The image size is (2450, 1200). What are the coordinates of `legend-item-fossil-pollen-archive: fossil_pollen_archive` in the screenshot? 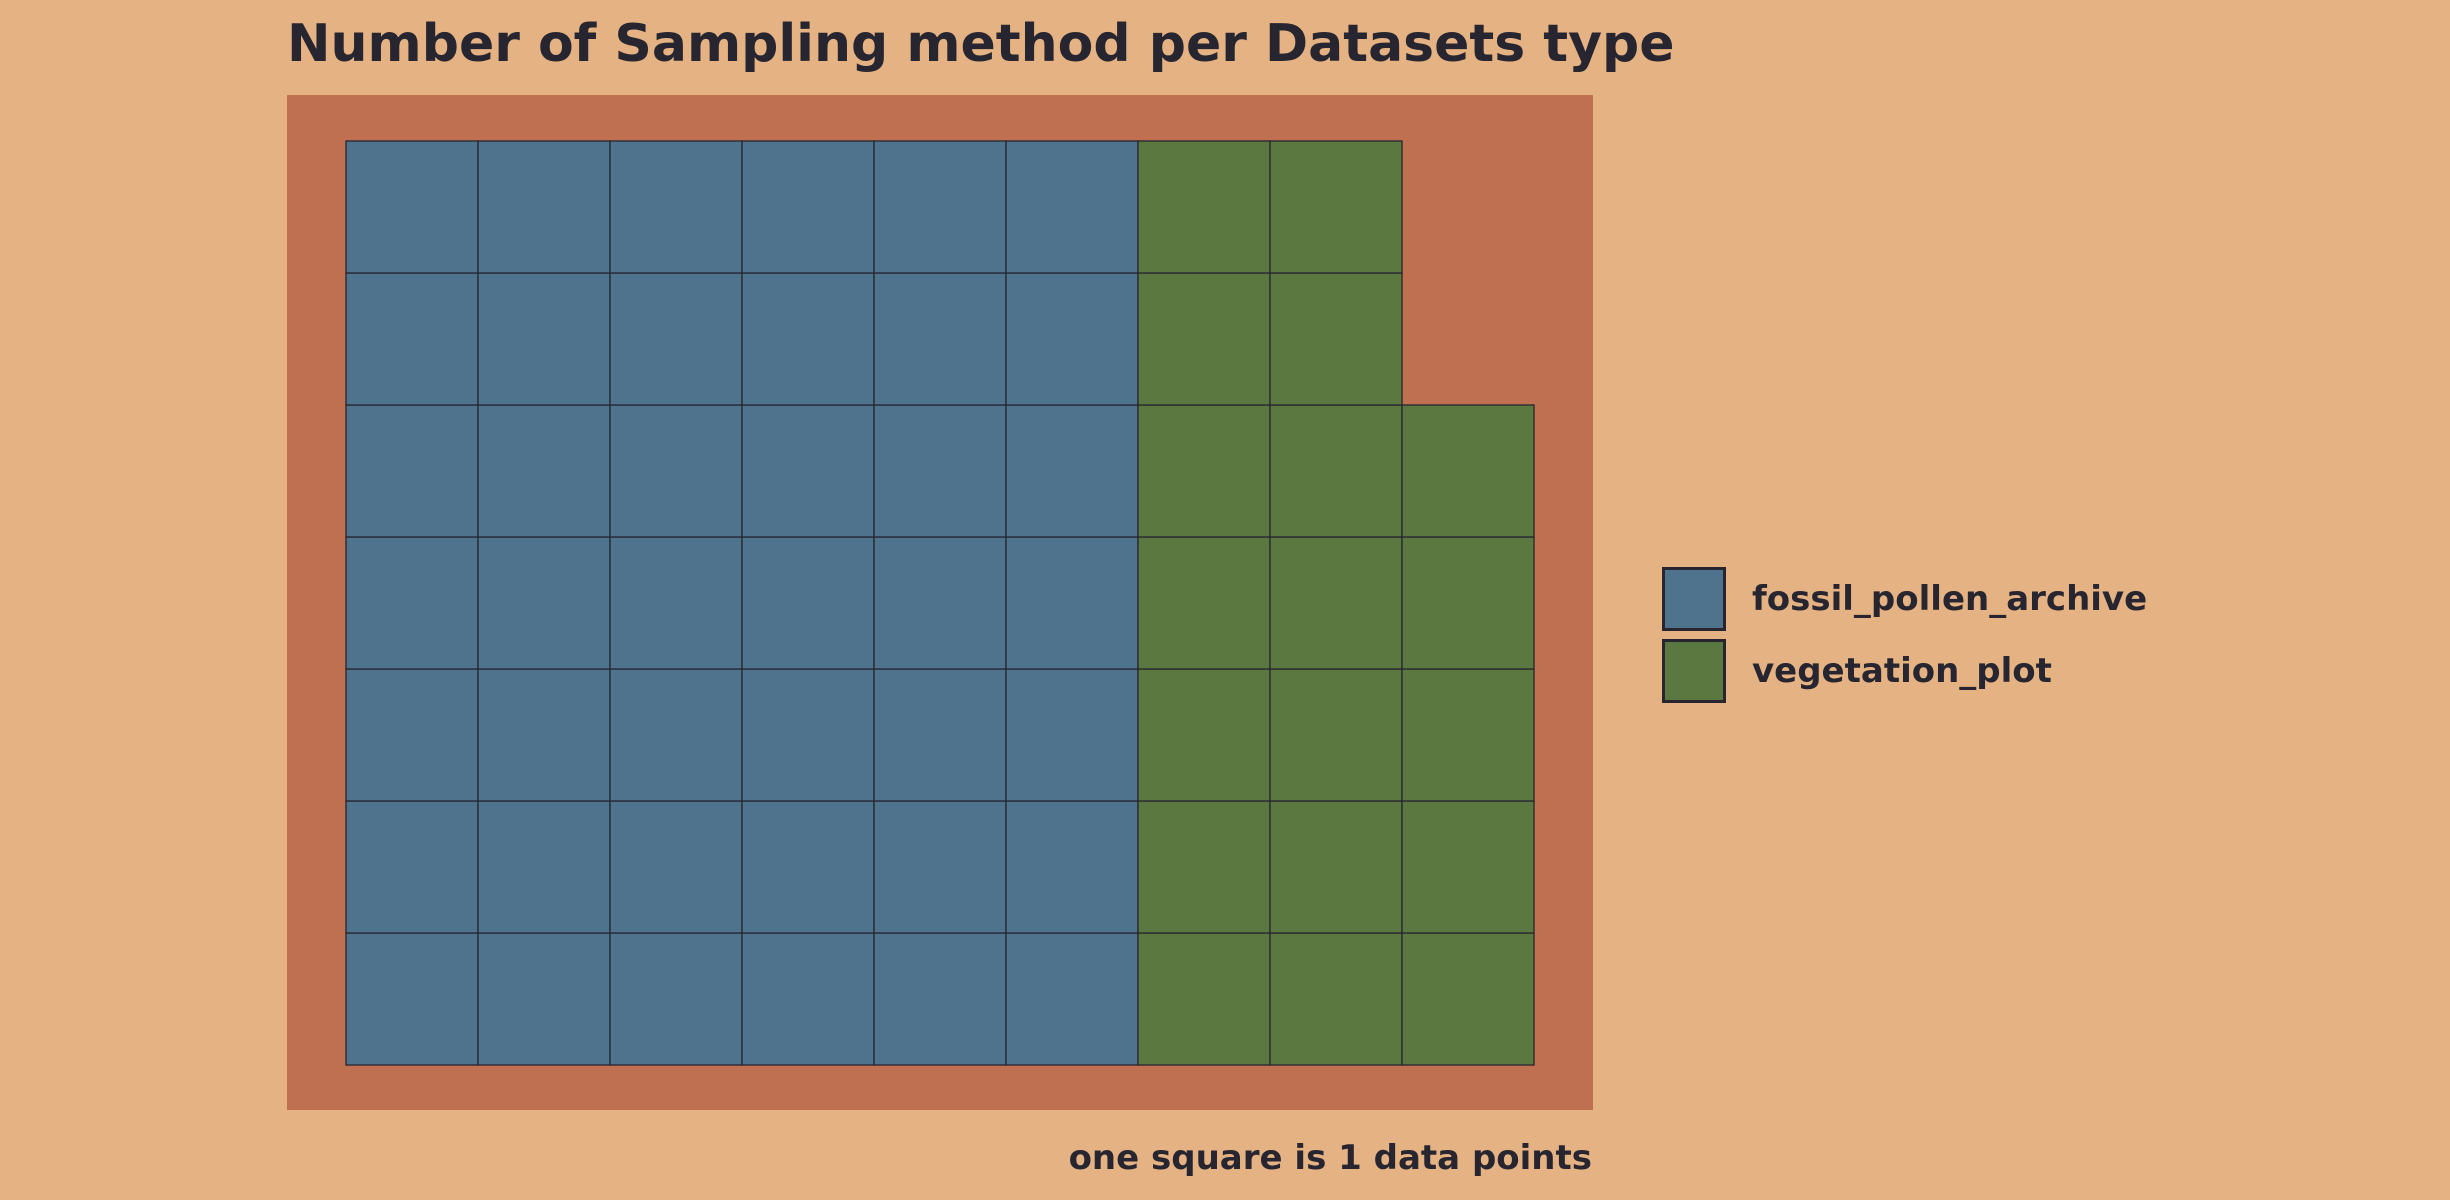 It's located at (1904, 598).